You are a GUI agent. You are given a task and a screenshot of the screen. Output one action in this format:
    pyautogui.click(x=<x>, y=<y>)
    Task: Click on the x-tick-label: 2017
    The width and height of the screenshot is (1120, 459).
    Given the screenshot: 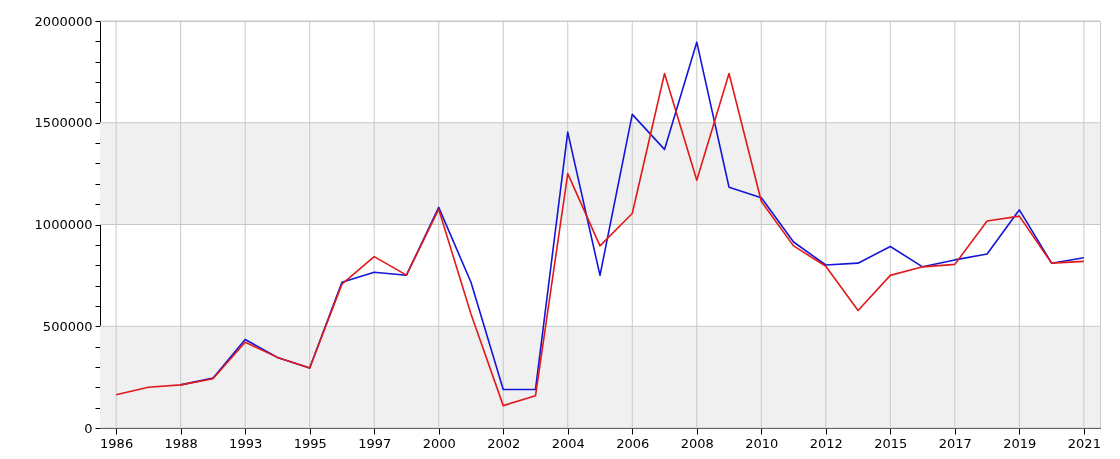 What is the action you would take?
    pyautogui.click(x=955, y=443)
    